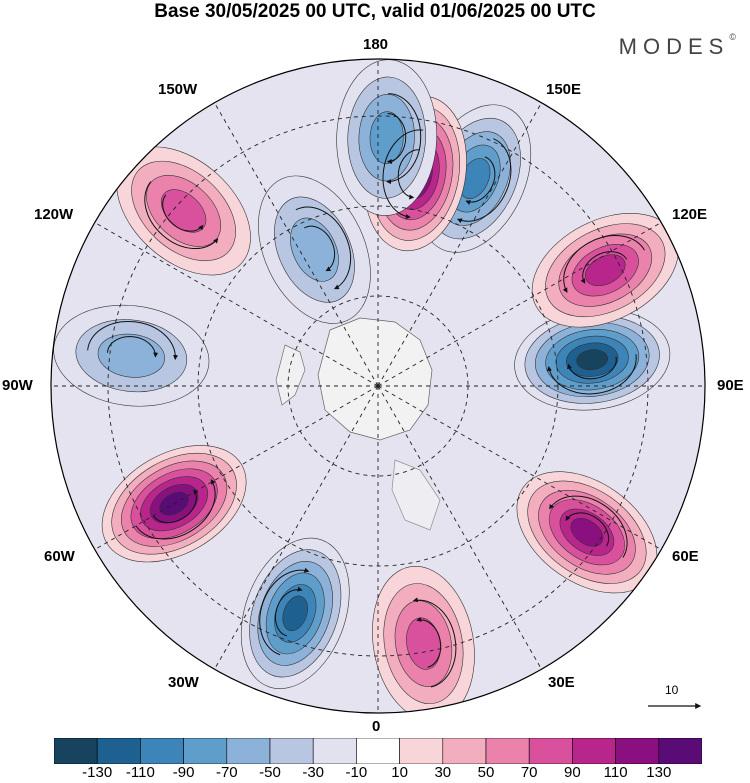 Image resolution: width=750 pixels, height=783 pixels. Describe the element at coordinates (140, 772) in the screenshot. I see `colorbar-tick-label: -110` at that location.